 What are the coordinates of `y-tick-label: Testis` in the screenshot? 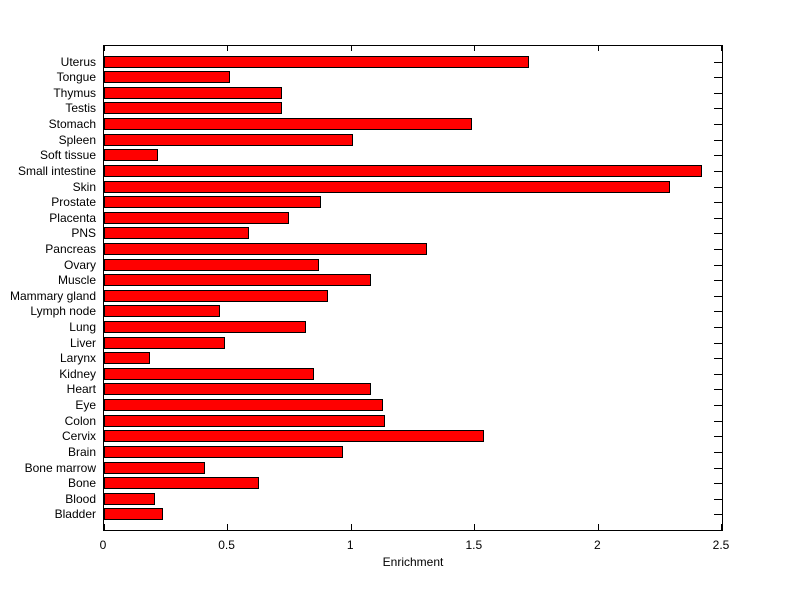 It's located at (80, 108).